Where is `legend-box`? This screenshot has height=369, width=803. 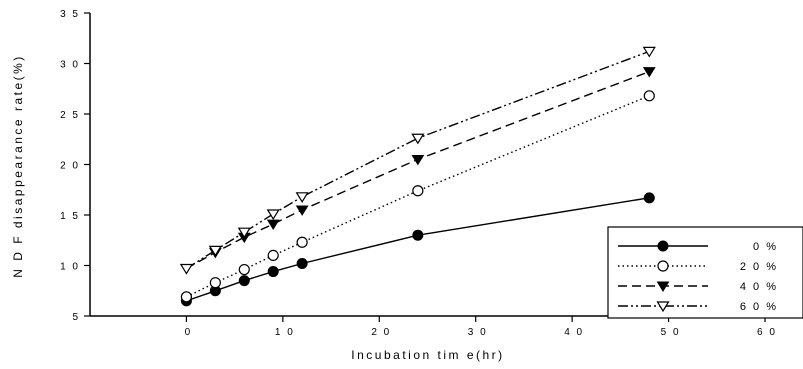
legend-box is located at coordinates (705, 272).